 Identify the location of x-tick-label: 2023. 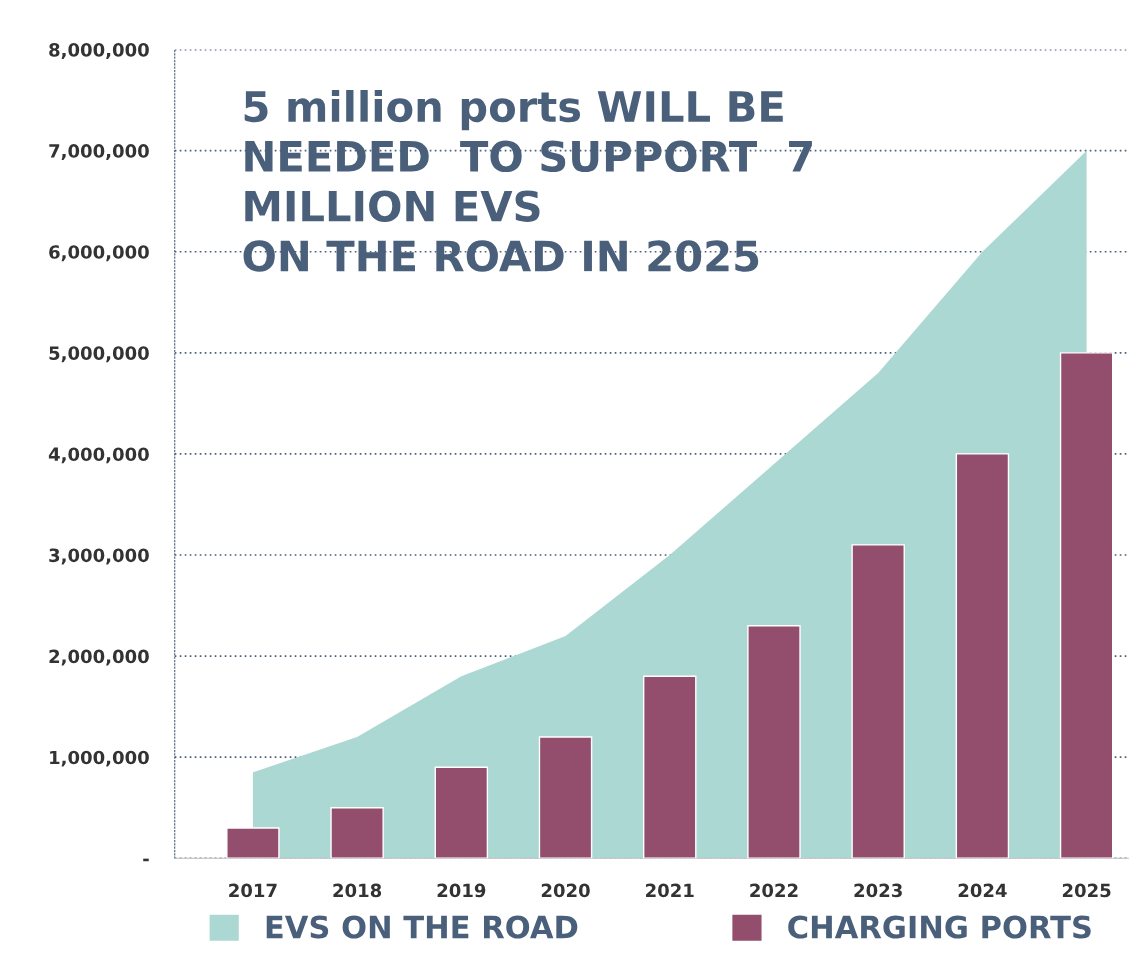
(878, 890).